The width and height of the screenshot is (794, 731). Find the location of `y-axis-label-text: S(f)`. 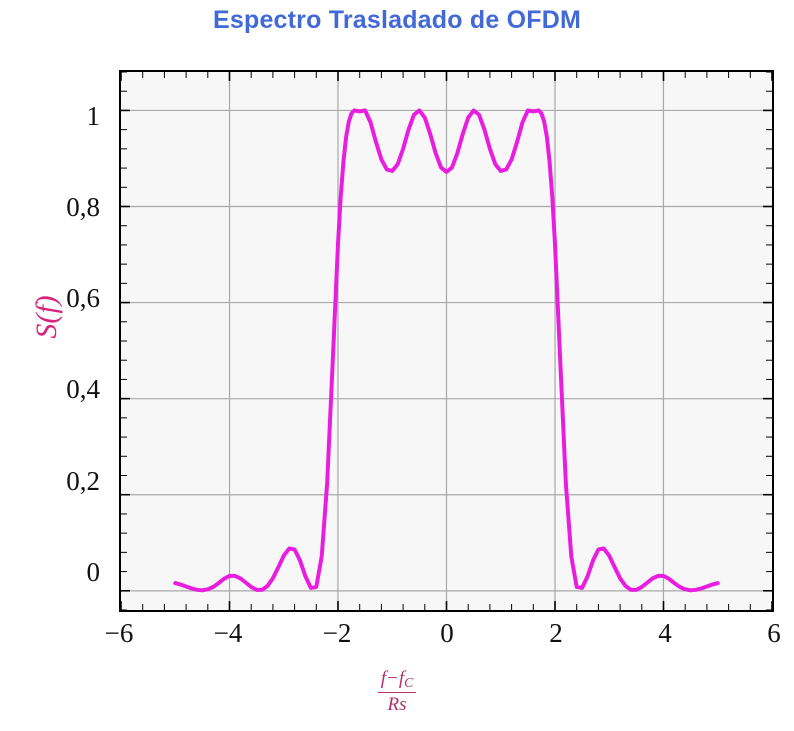

y-axis-label-text: S(f) is located at coordinates (46, 317).